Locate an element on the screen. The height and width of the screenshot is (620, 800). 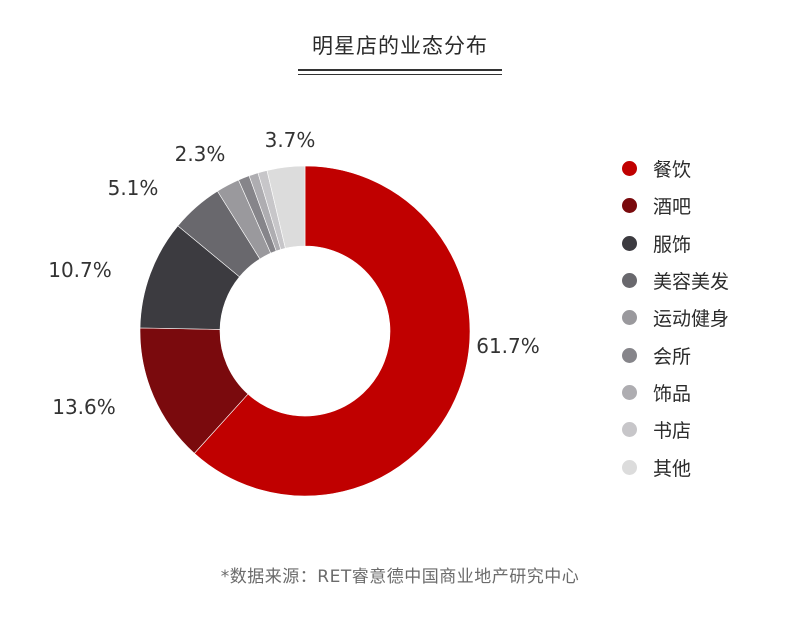
legend-item-9: 其他 is located at coordinates (675, 466).